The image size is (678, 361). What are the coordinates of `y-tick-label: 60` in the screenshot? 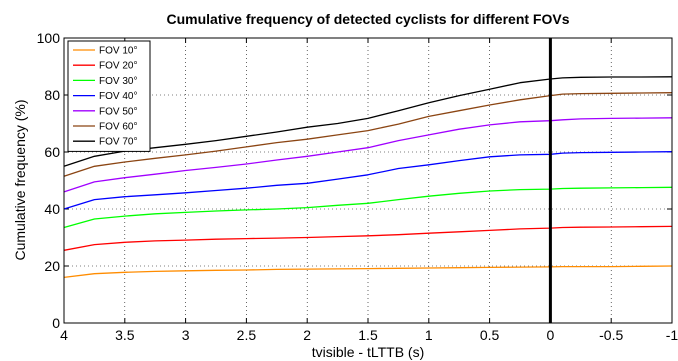 It's located at (52, 152).